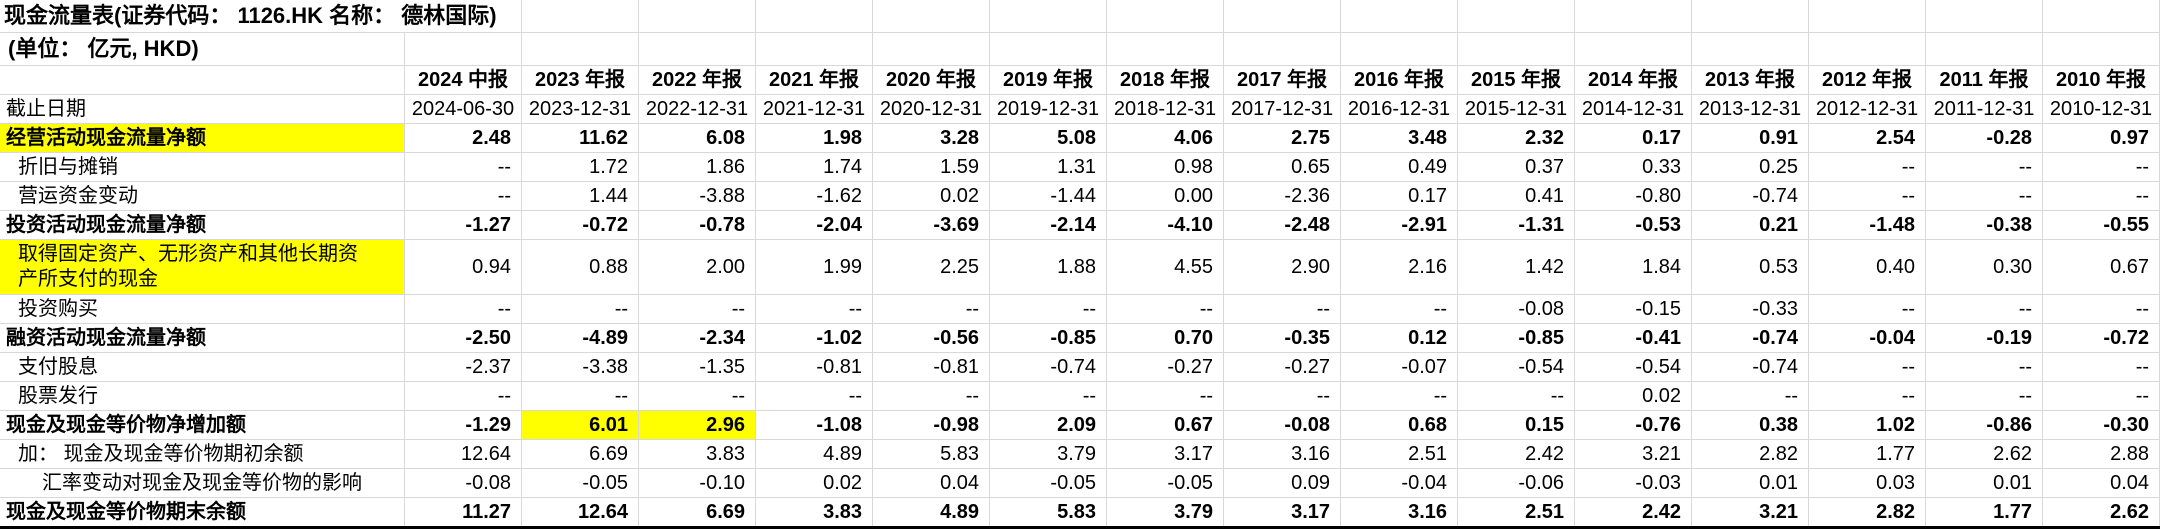 This screenshot has width=2161, height=529. What do you see at coordinates (1984, 225) in the screenshot?
I see `value-cell: -0.38` at bounding box center [1984, 225].